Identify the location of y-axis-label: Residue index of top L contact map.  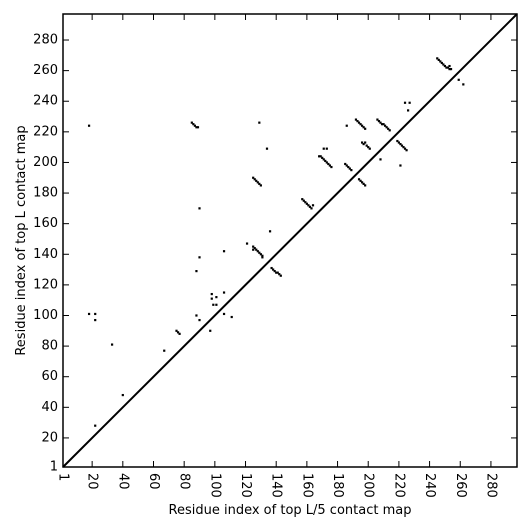
(21, 240).